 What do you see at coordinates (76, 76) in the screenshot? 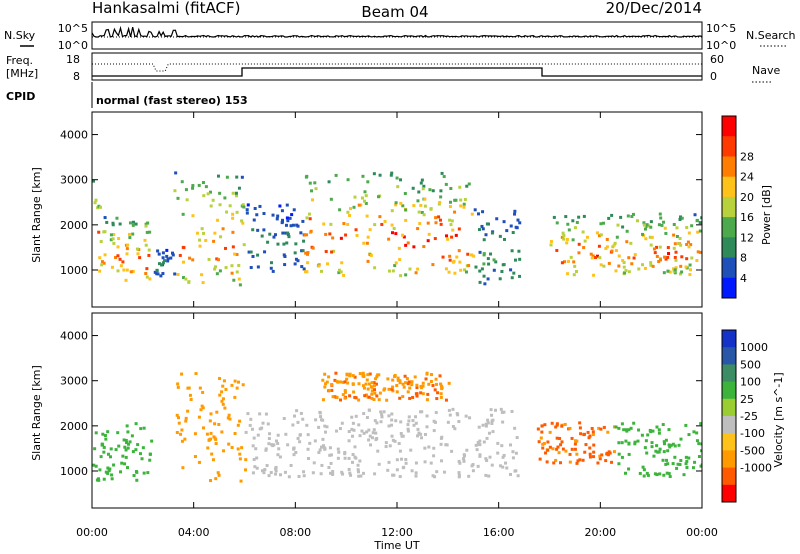
I see `frequency-tick-bottom: 8` at bounding box center [76, 76].